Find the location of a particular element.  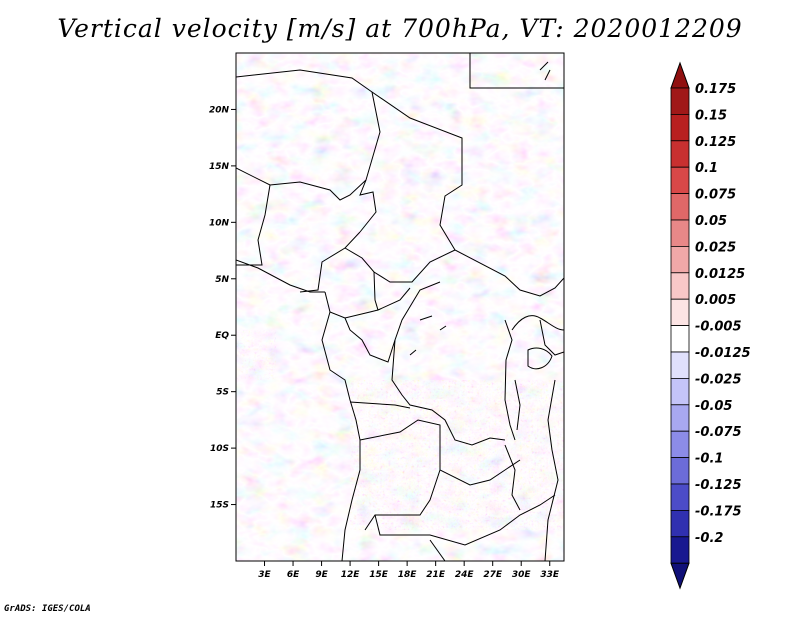

lon-tick-label: 30E is located at coordinates (522, 575).